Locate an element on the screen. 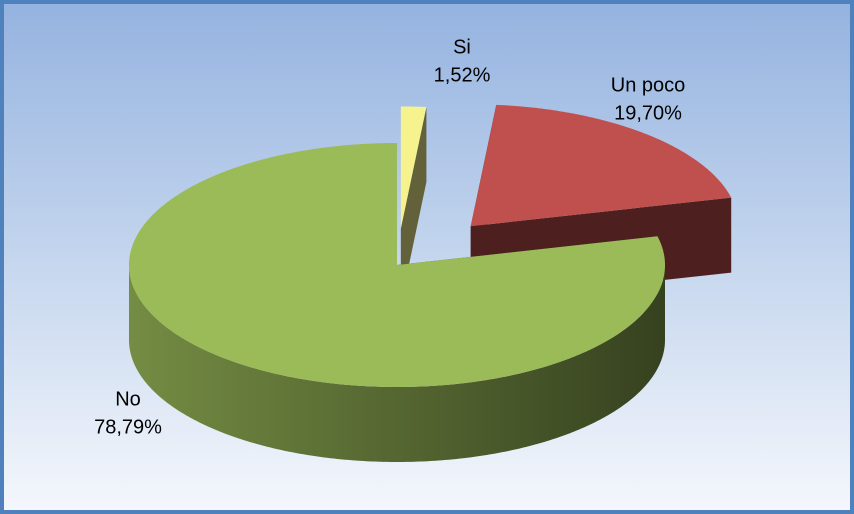 The image size is (854, 514). slice-label: No is located at coordinates (128, 399).